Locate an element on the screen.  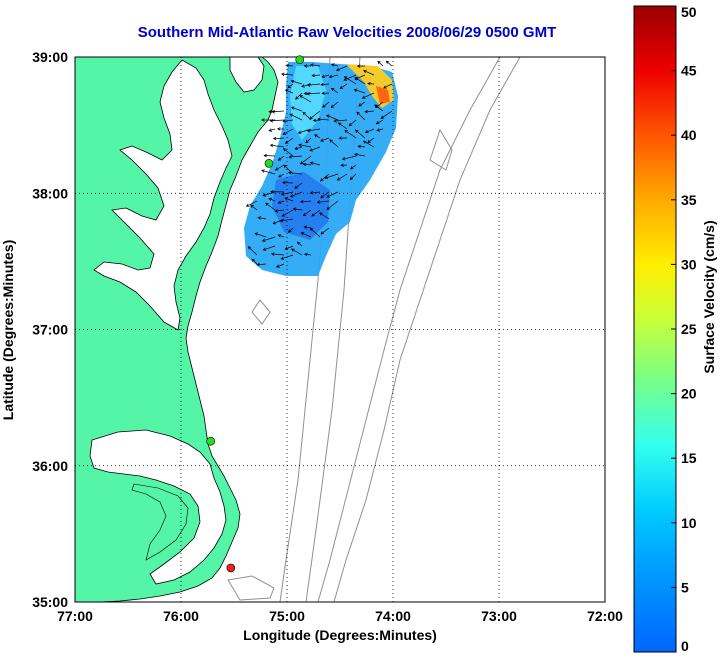
velocity-field-slow is located at coordinates (301, 206).